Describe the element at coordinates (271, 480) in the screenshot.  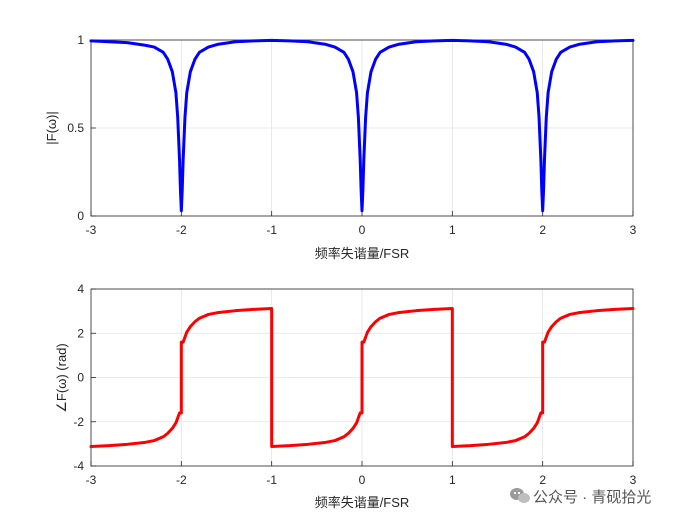
I see `phase-x-tick-label: -1` at that location.